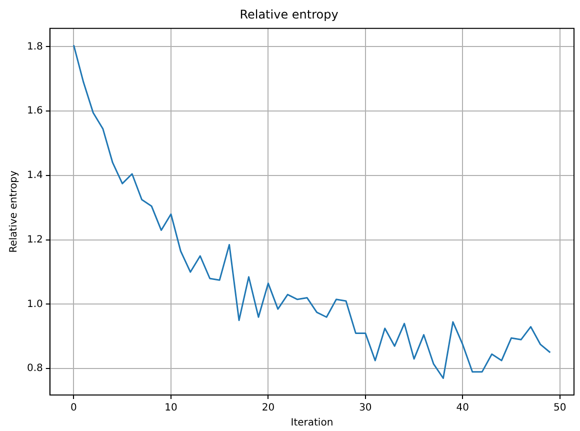 This screenshot has width=580, height=431. What do you see at coordinates (312, 423) in the screenshot?
I see `x-axis-title: Iteration` at bounding box center [312, 423].